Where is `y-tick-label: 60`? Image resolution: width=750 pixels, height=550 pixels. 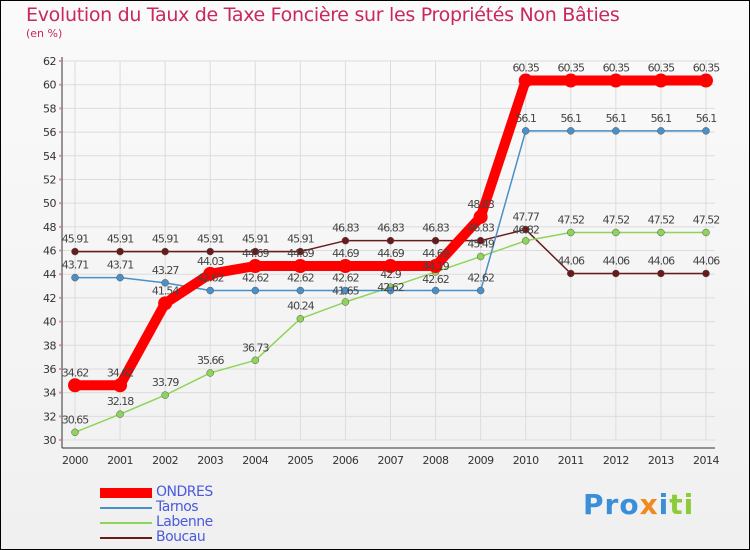 y-tick-label: 60 is located at coordinates (49, 85).